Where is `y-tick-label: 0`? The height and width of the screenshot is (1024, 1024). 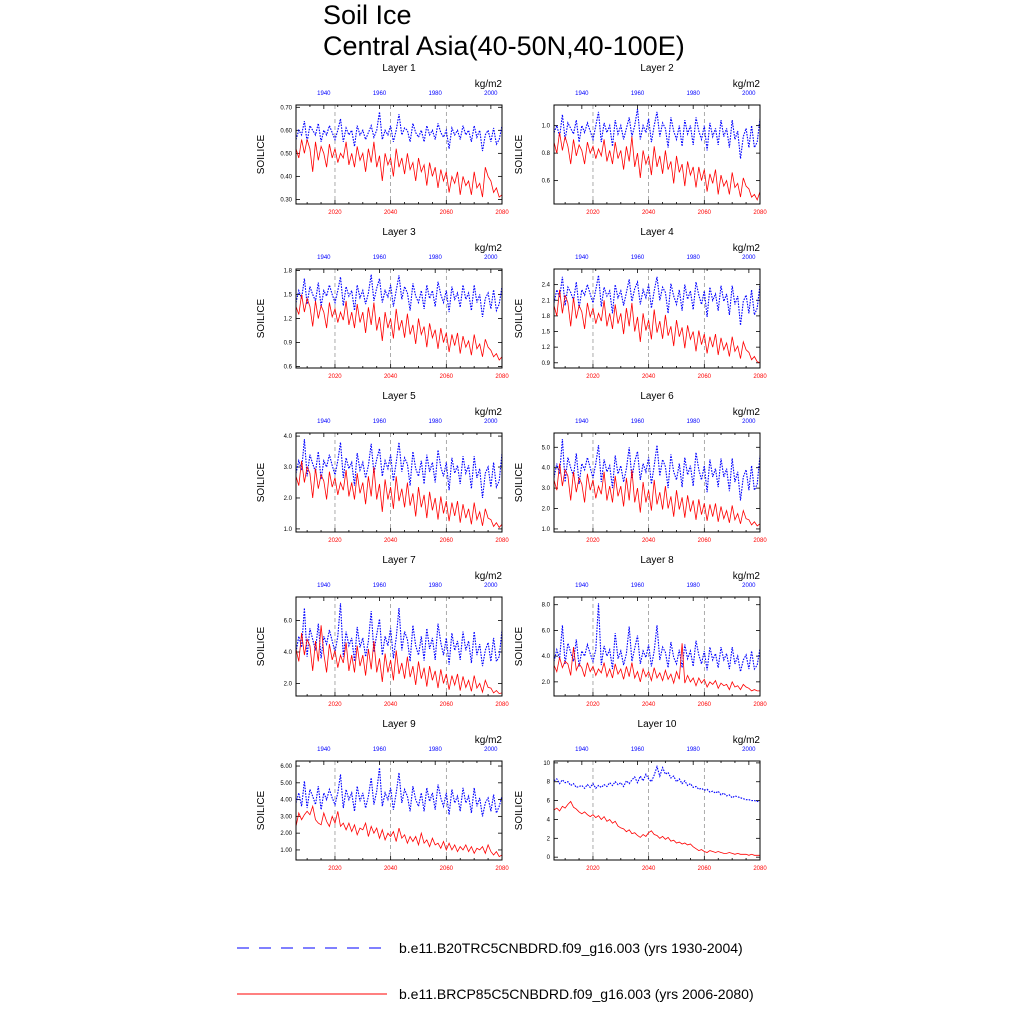
y-tick-label: 0 is located at coordinates (549, 858).